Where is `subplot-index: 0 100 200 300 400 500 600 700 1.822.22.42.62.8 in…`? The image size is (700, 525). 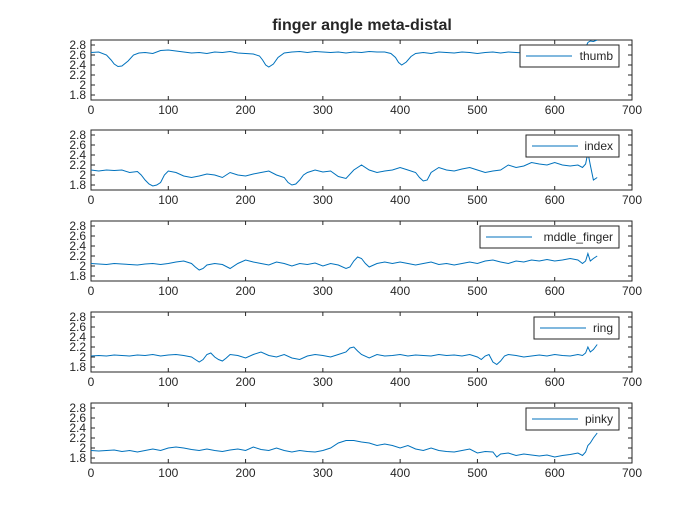 subplot-index: 0 100 200 300 400 500 600 700 1.822.22.42.62.8 in… is located at coordinates (355, 167).